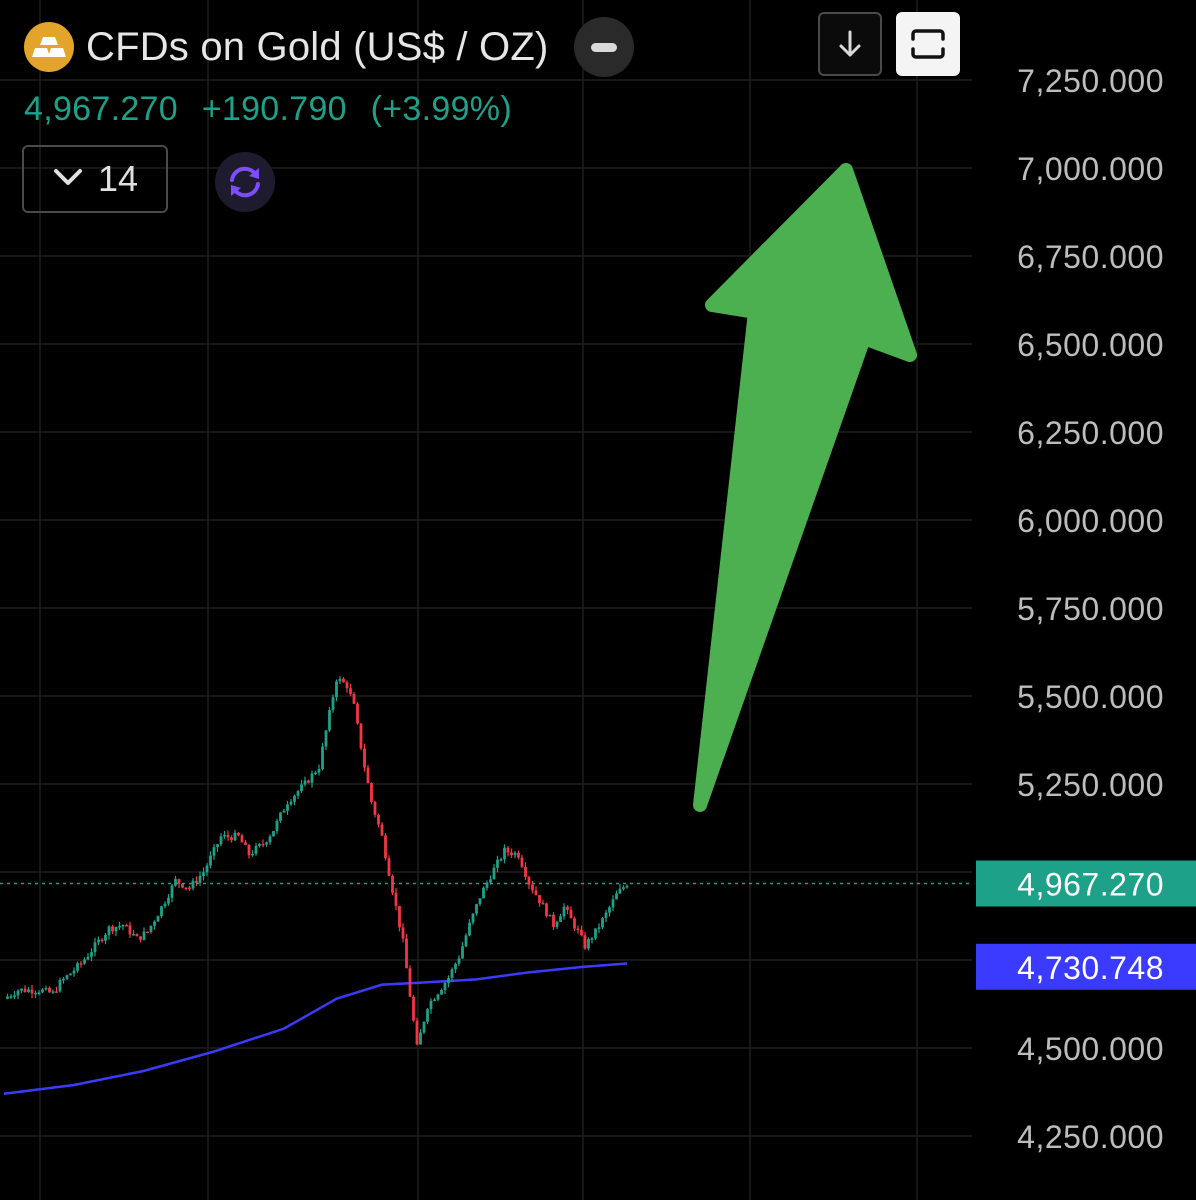 The image size is (1196, 1200). I want to click on fullscreen-button, so click(928, 44).